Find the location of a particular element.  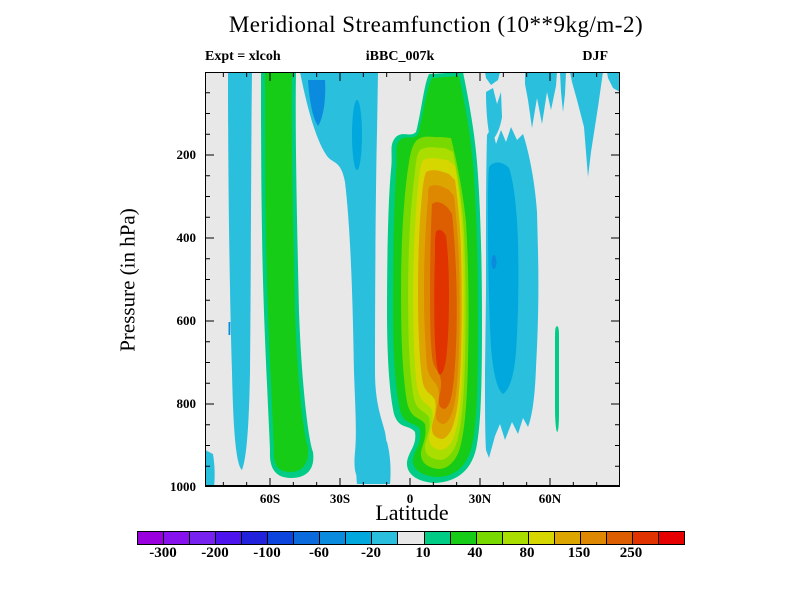

season-label: DJF is located at coordinates (595, 56).